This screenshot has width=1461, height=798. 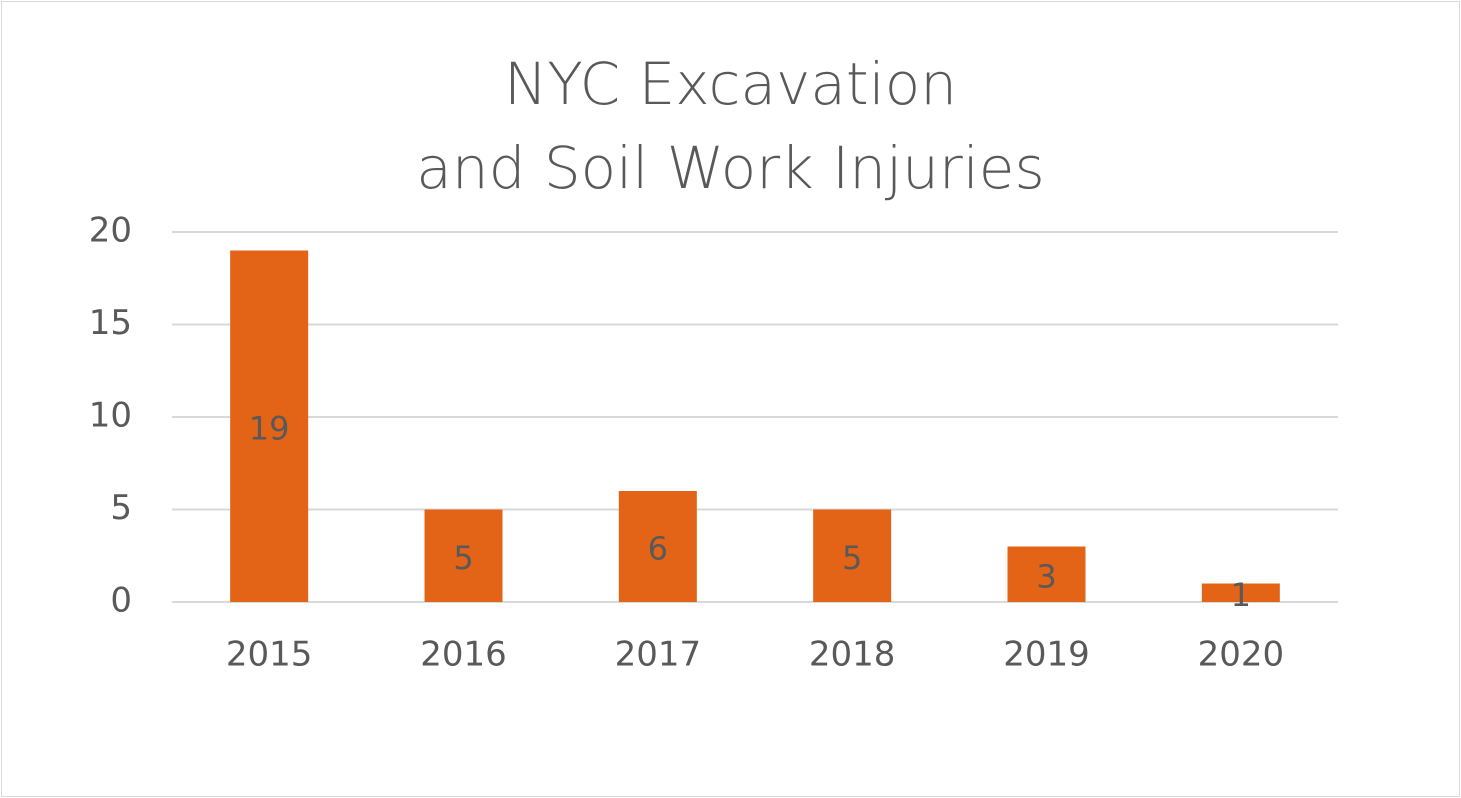 What do you see at coordinates (121, 508) in the screenshot?
I see `y-tick-label: 5` at bounding box center [121, 508].